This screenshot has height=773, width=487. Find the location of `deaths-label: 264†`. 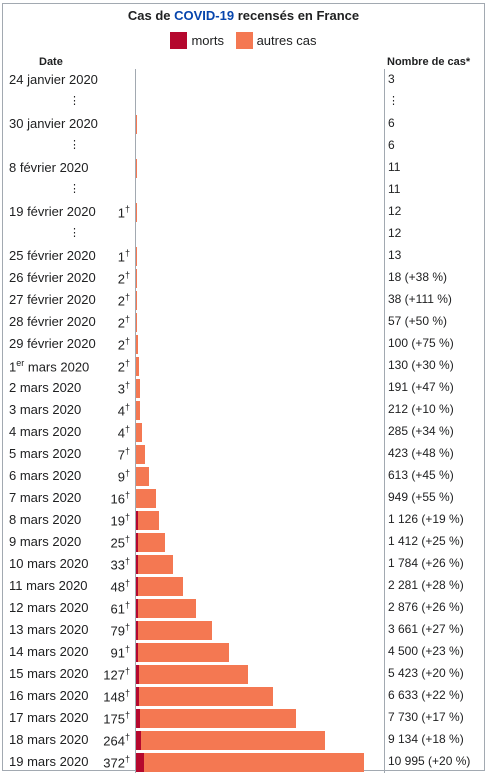

deaths-label: 264† is located at coordinates (116, 740).